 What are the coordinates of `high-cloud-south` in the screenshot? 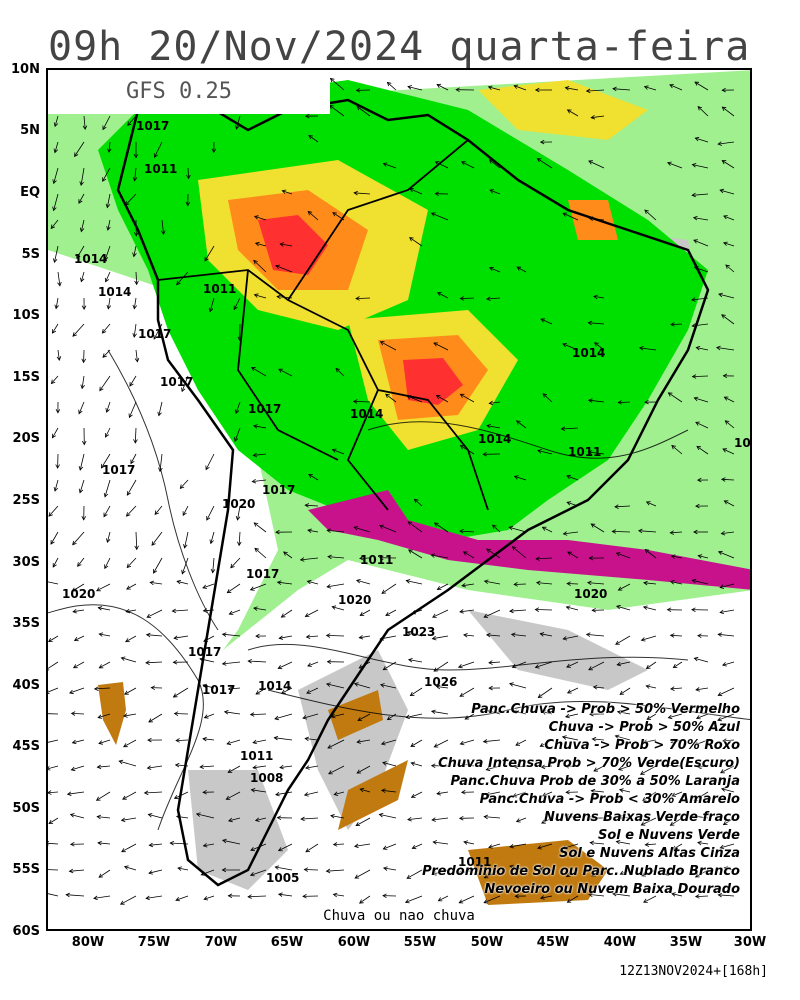 It's located at (353, 740).